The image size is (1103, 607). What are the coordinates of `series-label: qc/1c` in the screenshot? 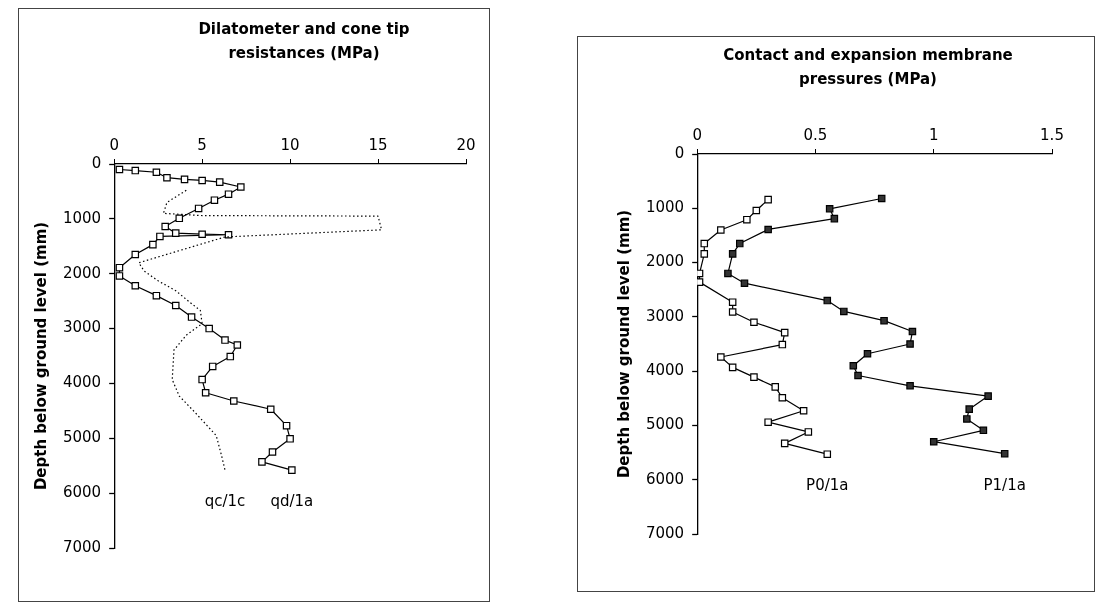 It's located at (225, 500).